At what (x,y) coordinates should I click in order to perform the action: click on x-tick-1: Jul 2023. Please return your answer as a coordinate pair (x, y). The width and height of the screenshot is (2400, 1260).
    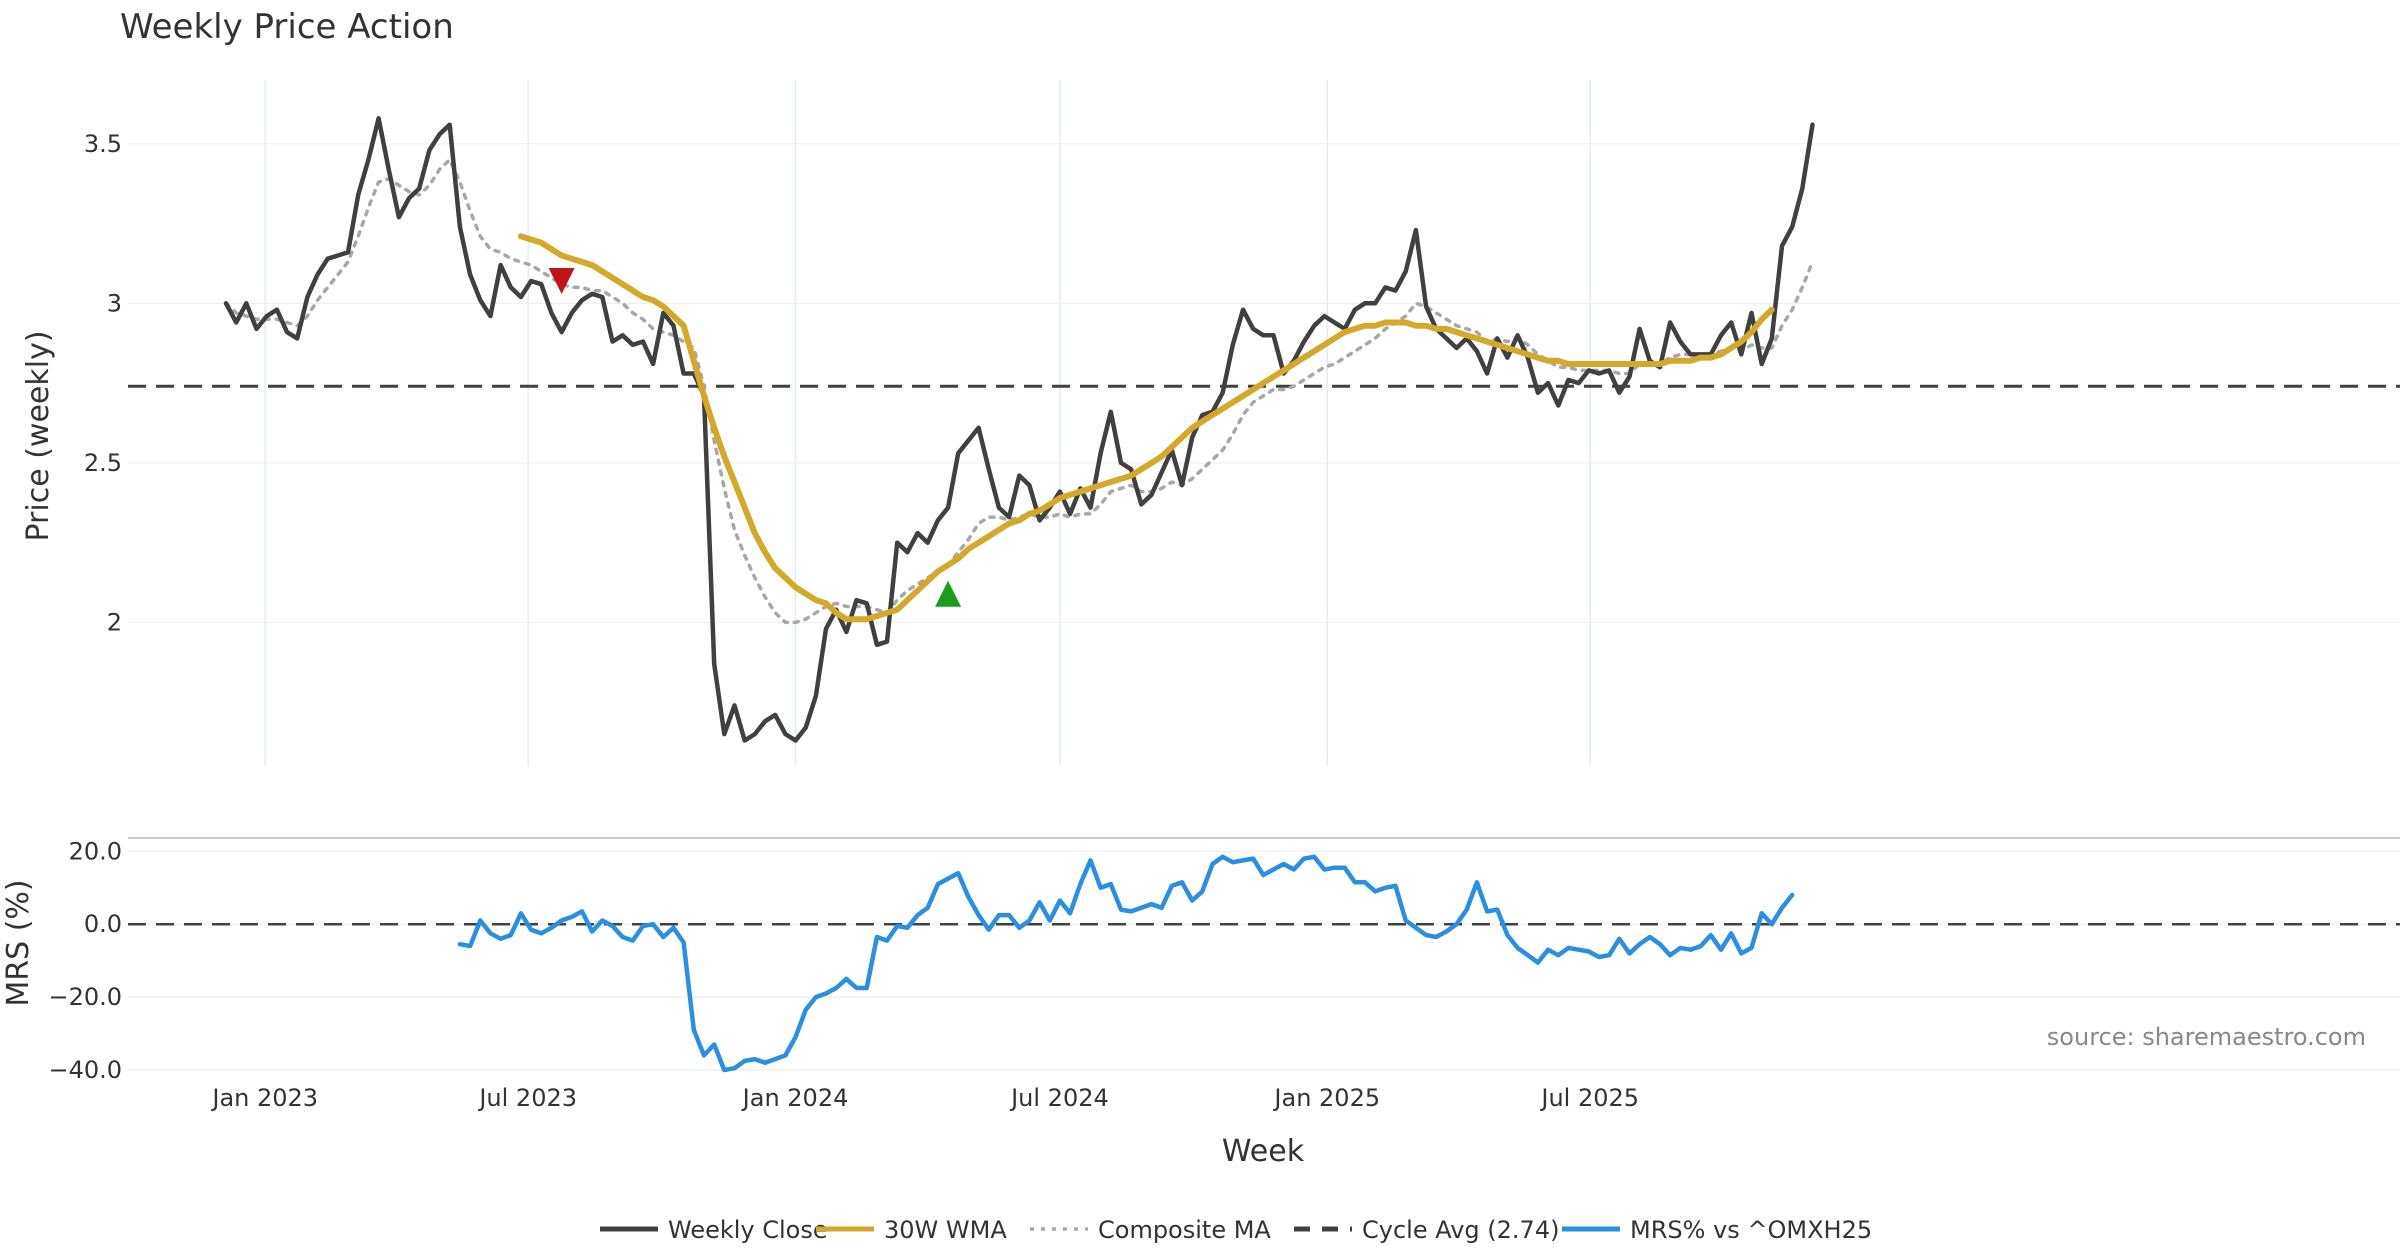
    Looking at the image, I should click on (527, 1098).